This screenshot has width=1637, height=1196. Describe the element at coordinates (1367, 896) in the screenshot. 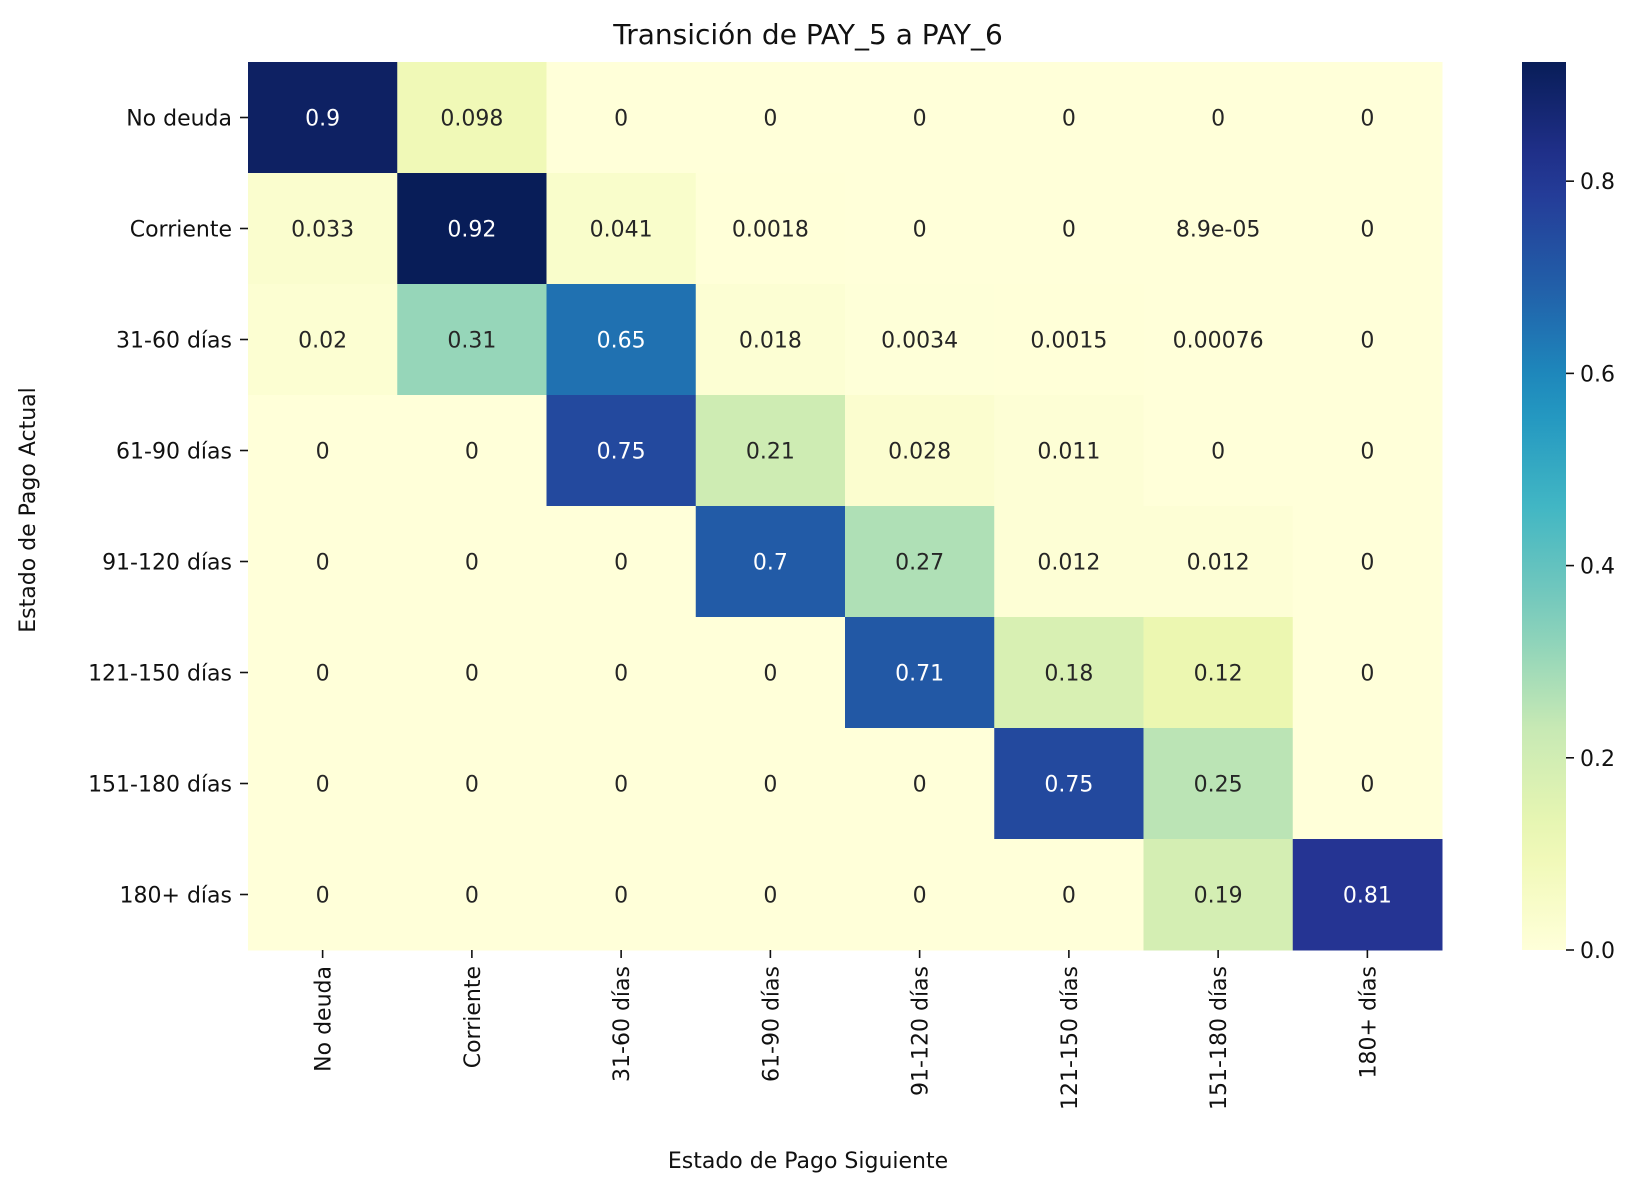

I see `heatmap-cell-label: 0.81` at that location.